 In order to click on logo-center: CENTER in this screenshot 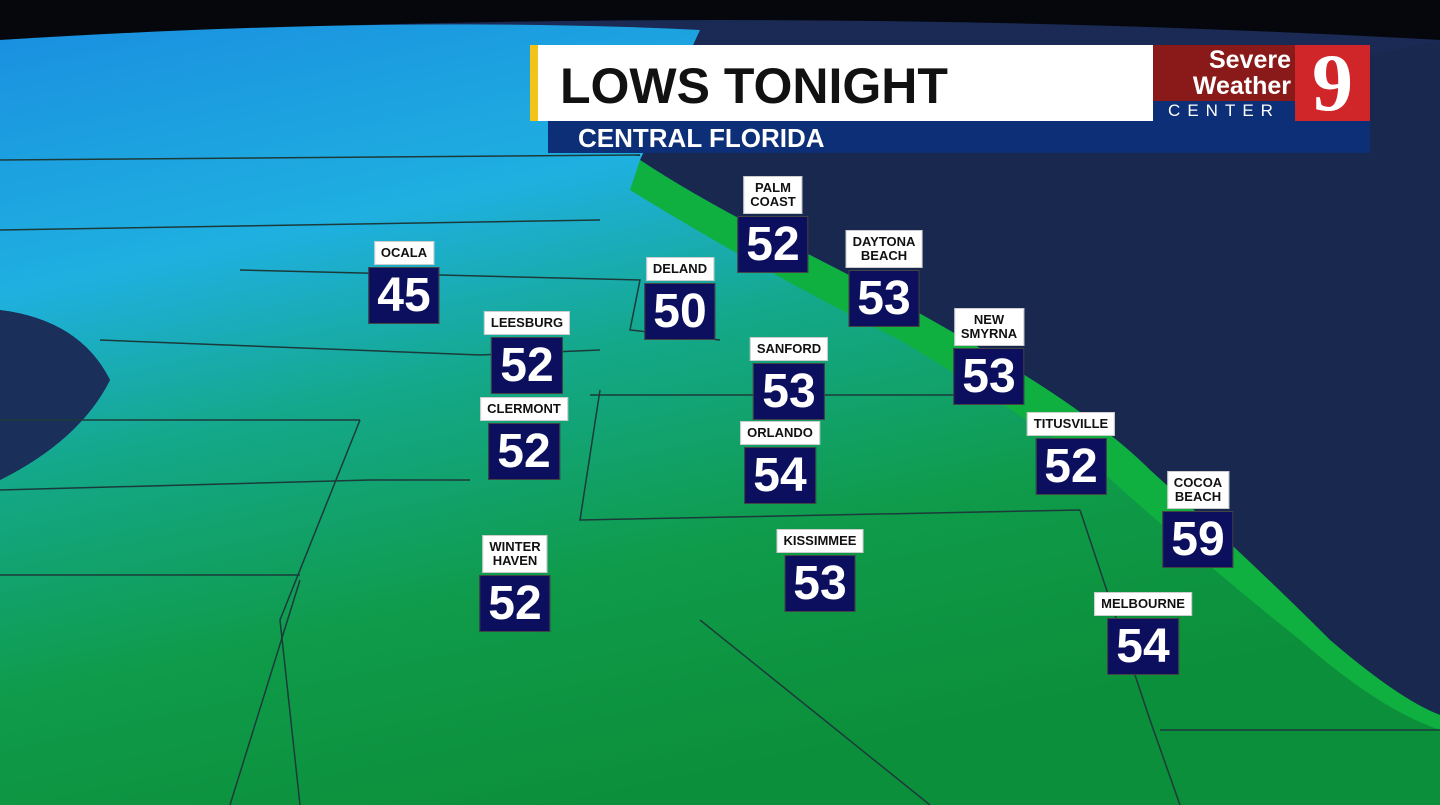, I will do `click(1224, 111)`.